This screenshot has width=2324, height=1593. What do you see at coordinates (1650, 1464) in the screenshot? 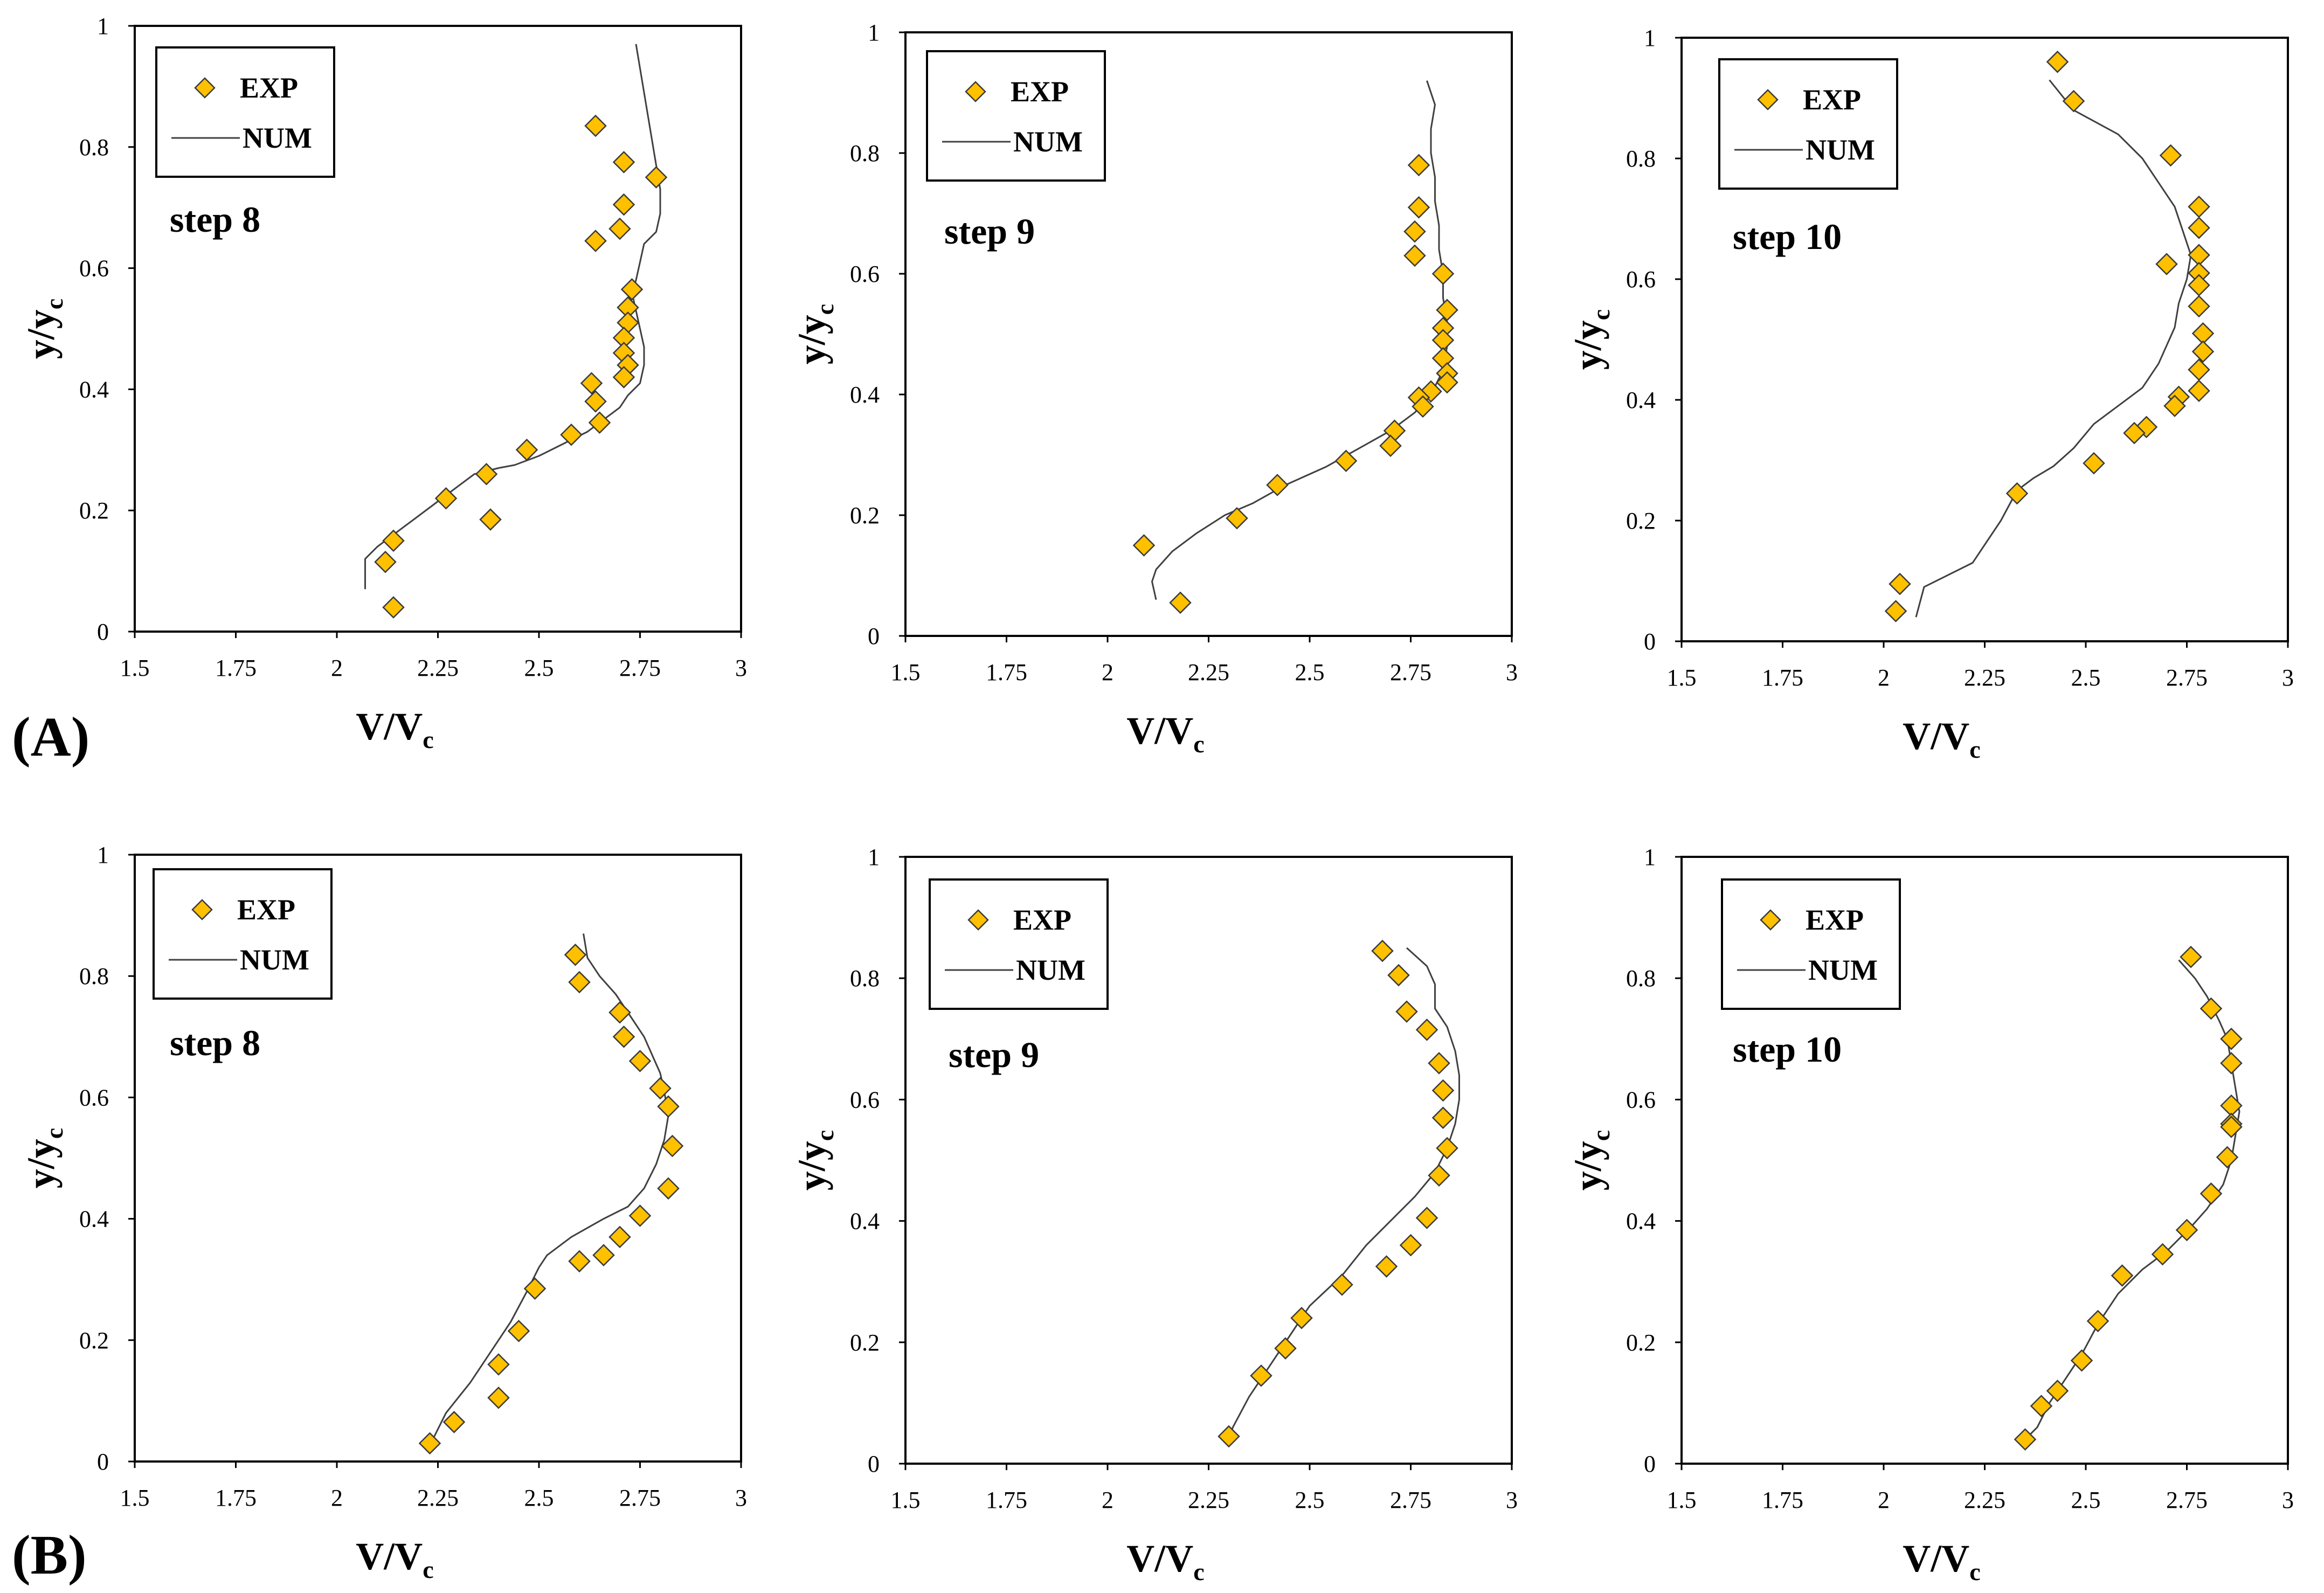
I see `y-tick-label: 0` at bounding box center [1650, 1464].